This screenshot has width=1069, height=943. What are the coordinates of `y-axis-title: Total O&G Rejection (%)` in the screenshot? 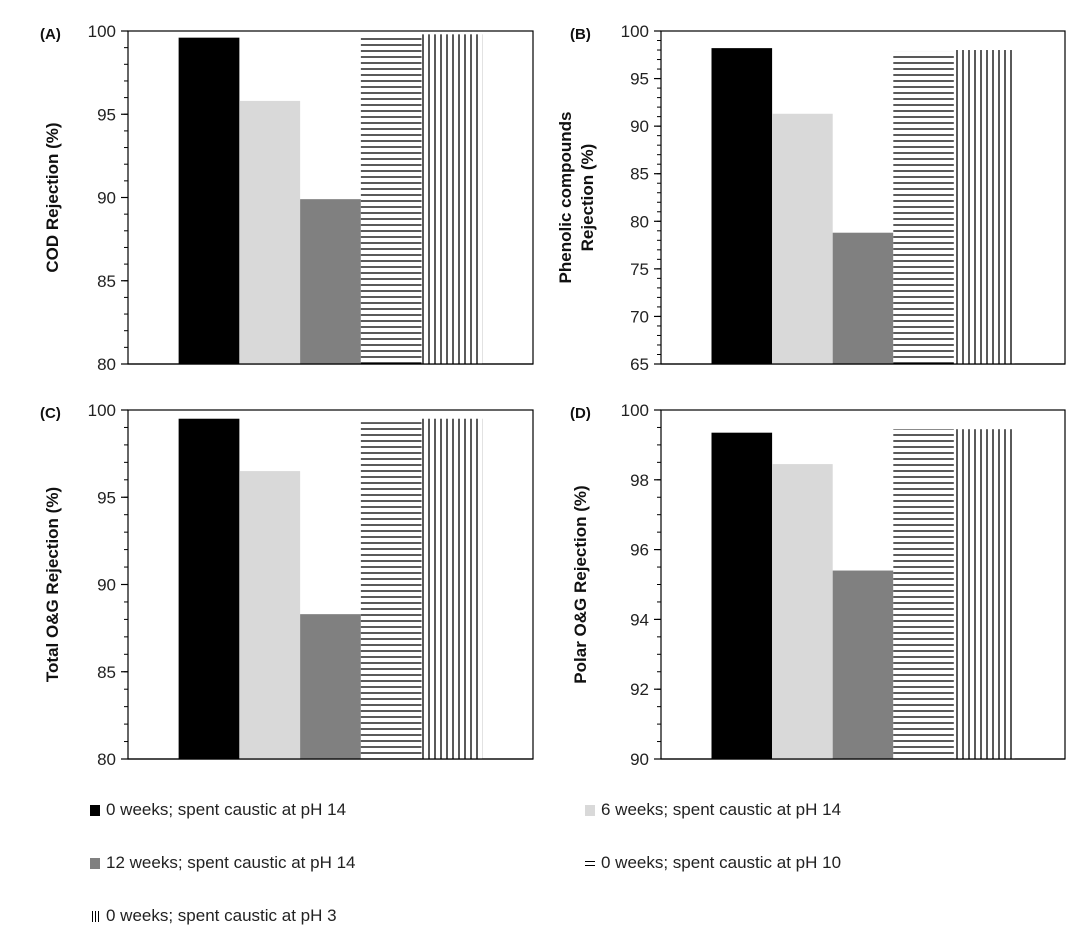 It's located at (52, 584).